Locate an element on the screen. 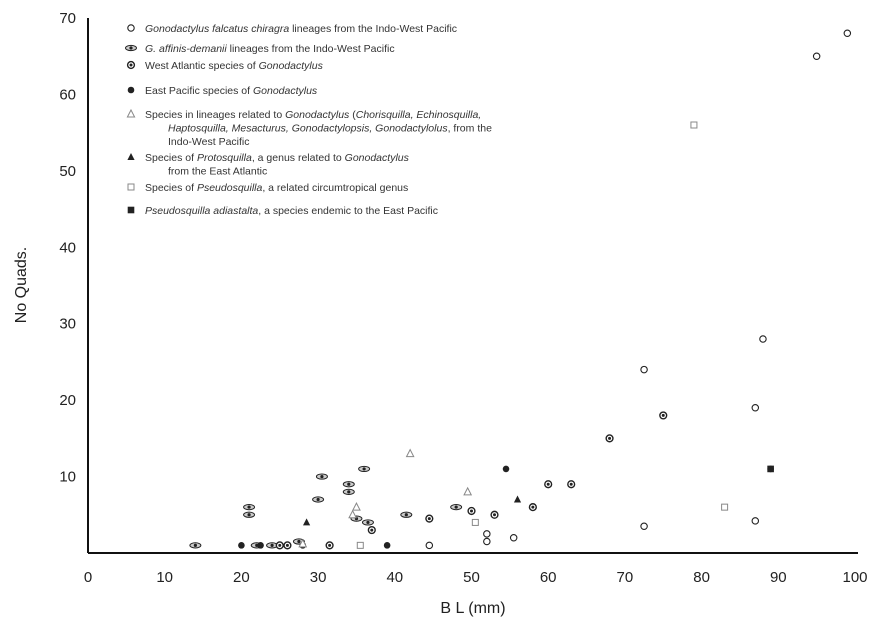 The height and width of the screenshot is (622, 870). y-tick-label: 70 is located at coordinates (67, 18).